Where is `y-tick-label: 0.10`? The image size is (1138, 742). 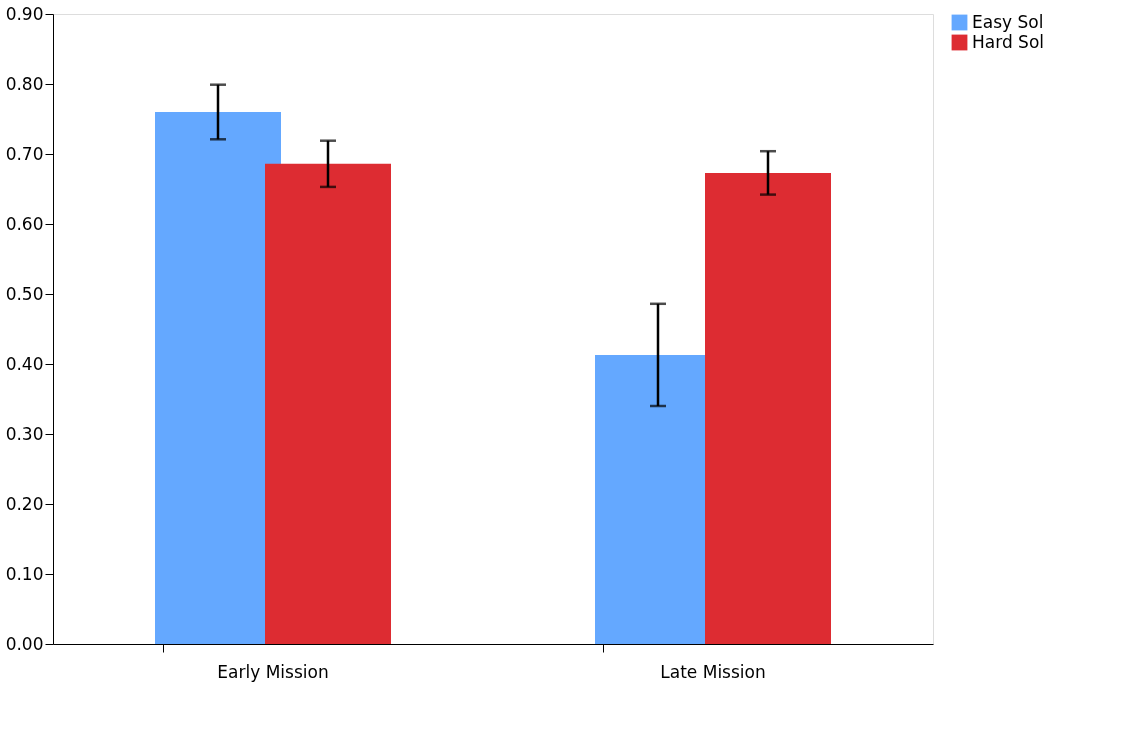 y-tick-label: 0.10 is located at coordinates (24, 573).